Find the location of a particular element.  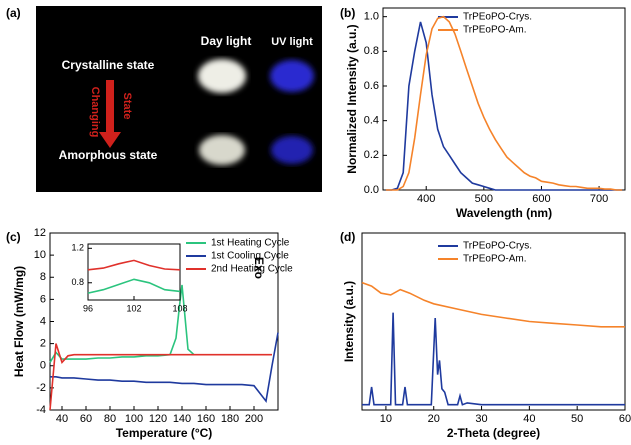

arrow-label: Changing is located at coordinates (95, 112).